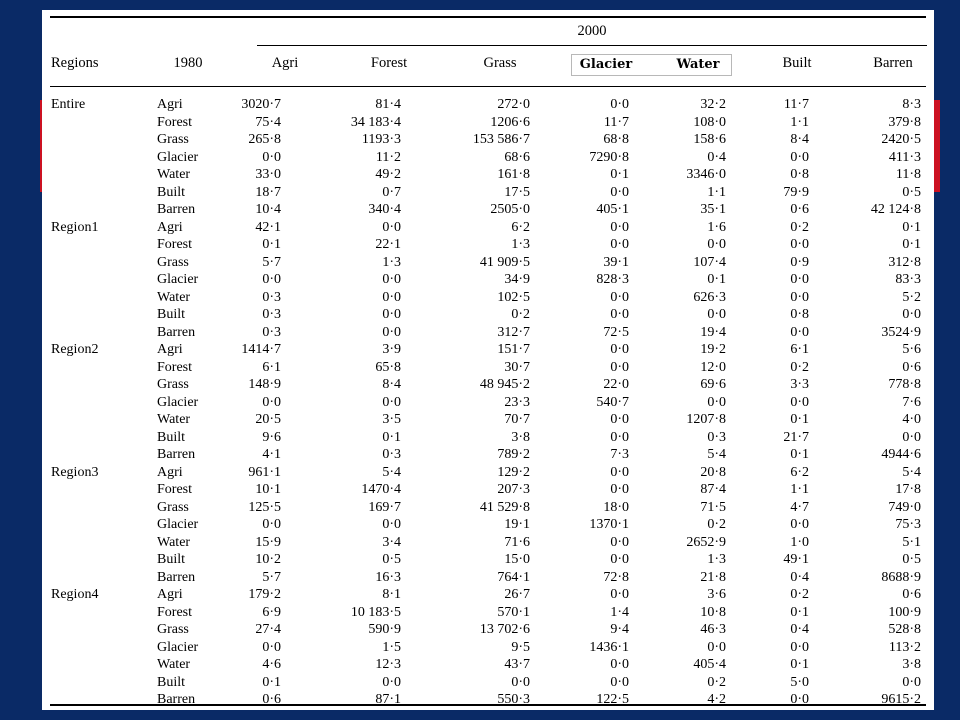 Image resolution: width=960 pixels, height=720 pixels. What do you see at coordinates (488, 665) in the screenshot?
I see `table-row: Water 4·6 12·3 43·7 0·0 405·4 0·1 3·8` at bounding box center [488, 665].